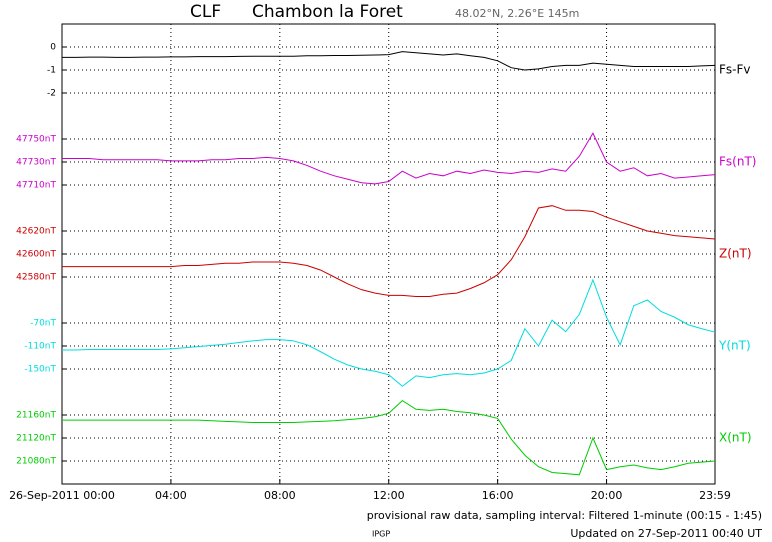 The height and width of the screenshot is (542, 772). I want to click on y-tick-label: 21160nT, so click(36, 416).